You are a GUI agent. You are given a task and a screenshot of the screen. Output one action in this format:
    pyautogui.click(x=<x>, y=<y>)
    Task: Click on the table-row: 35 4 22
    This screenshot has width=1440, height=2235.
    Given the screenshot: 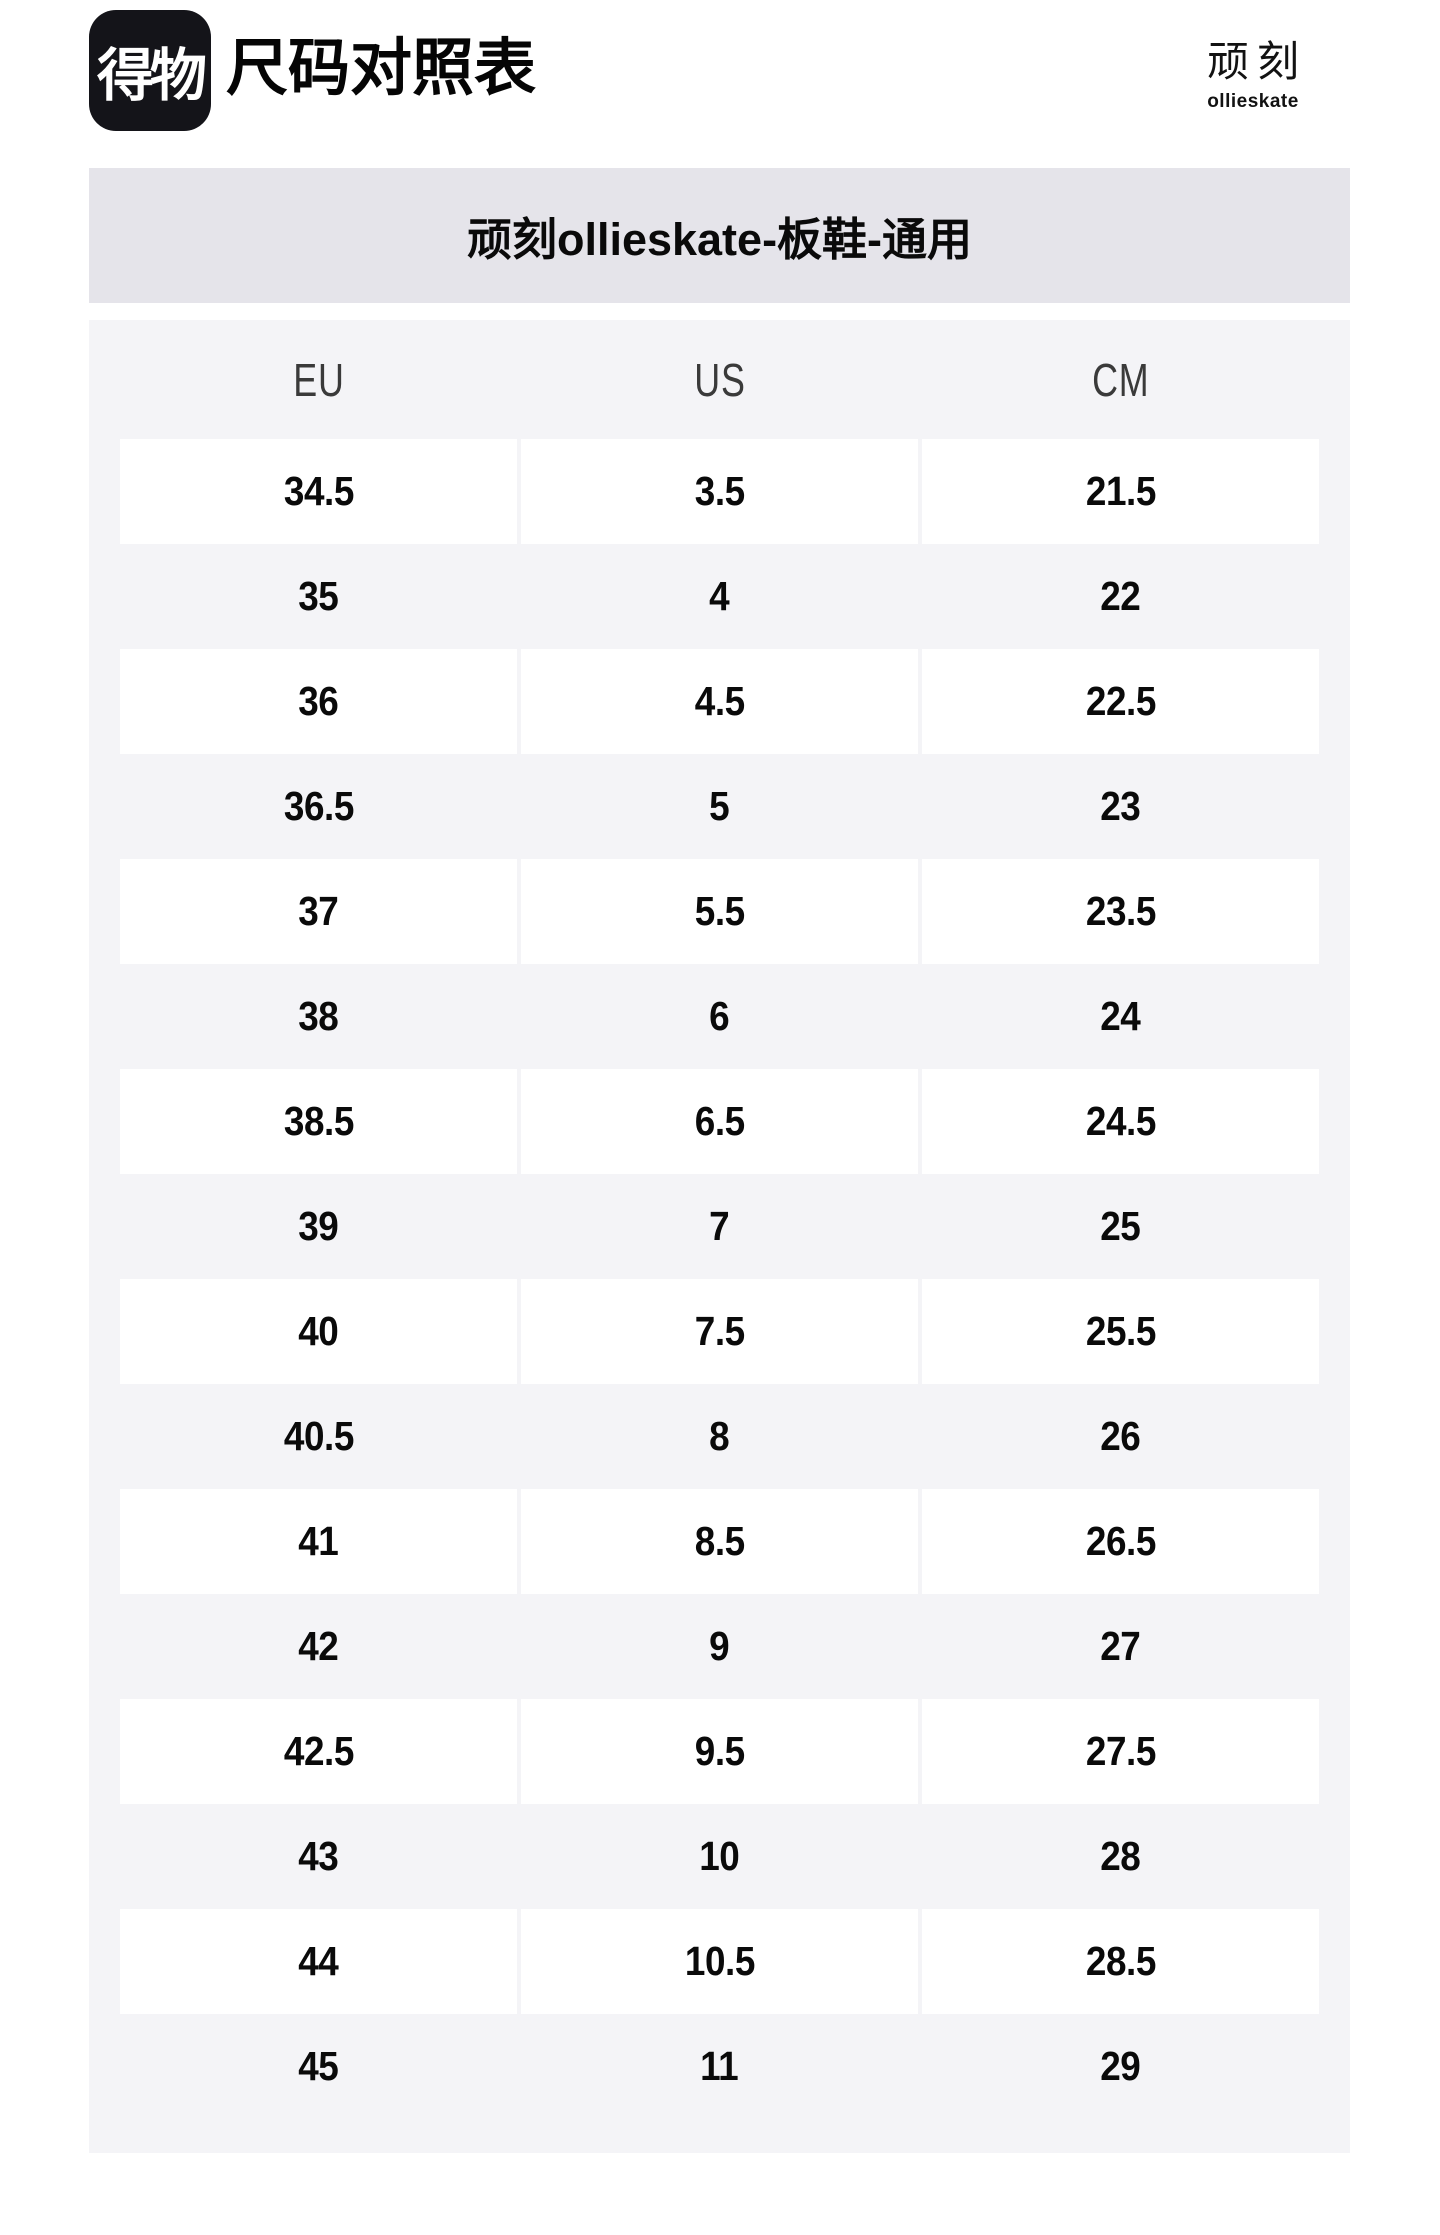 What is the action you would take?
    pyautogui.click(x=719, y=596)
    